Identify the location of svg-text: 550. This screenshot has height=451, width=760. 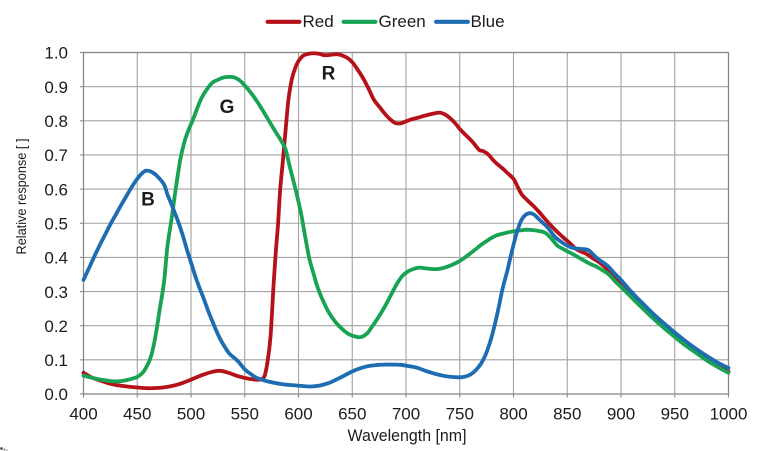
(245, 414).